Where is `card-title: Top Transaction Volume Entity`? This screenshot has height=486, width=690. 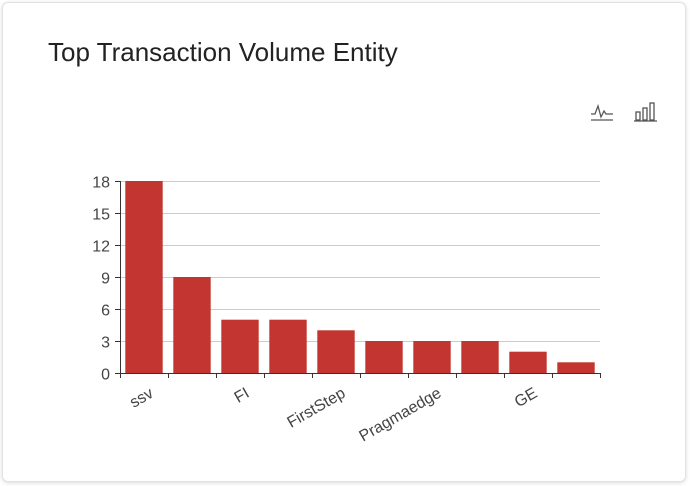
card-title: Top Transaction Volume Entity is located at coordinates (223, 52).